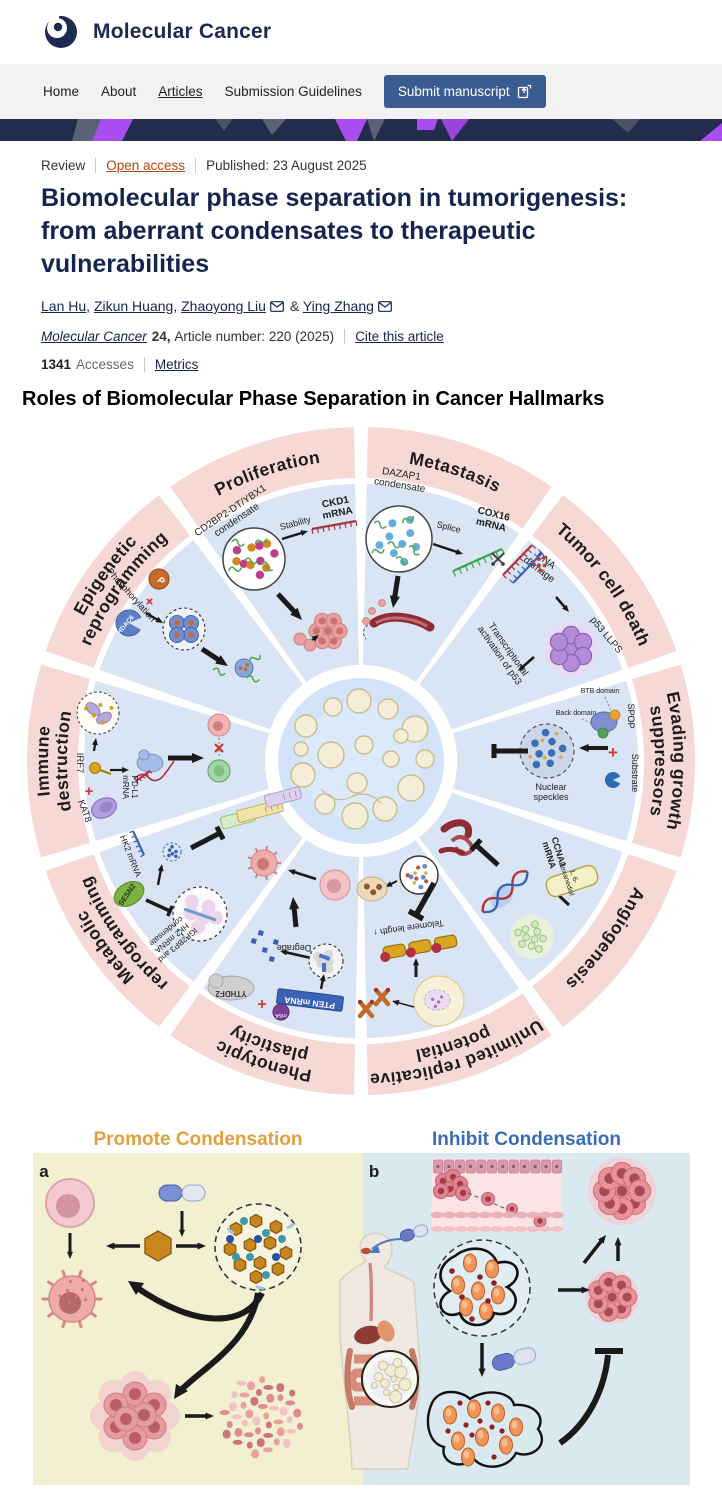 This screenshot has width=722, height=1506. What do you see at coordinates (293, 91) in the screenshot?
I see `nav-submission-guidelines: Submission Guidelines` at bounding box center [293, 91].